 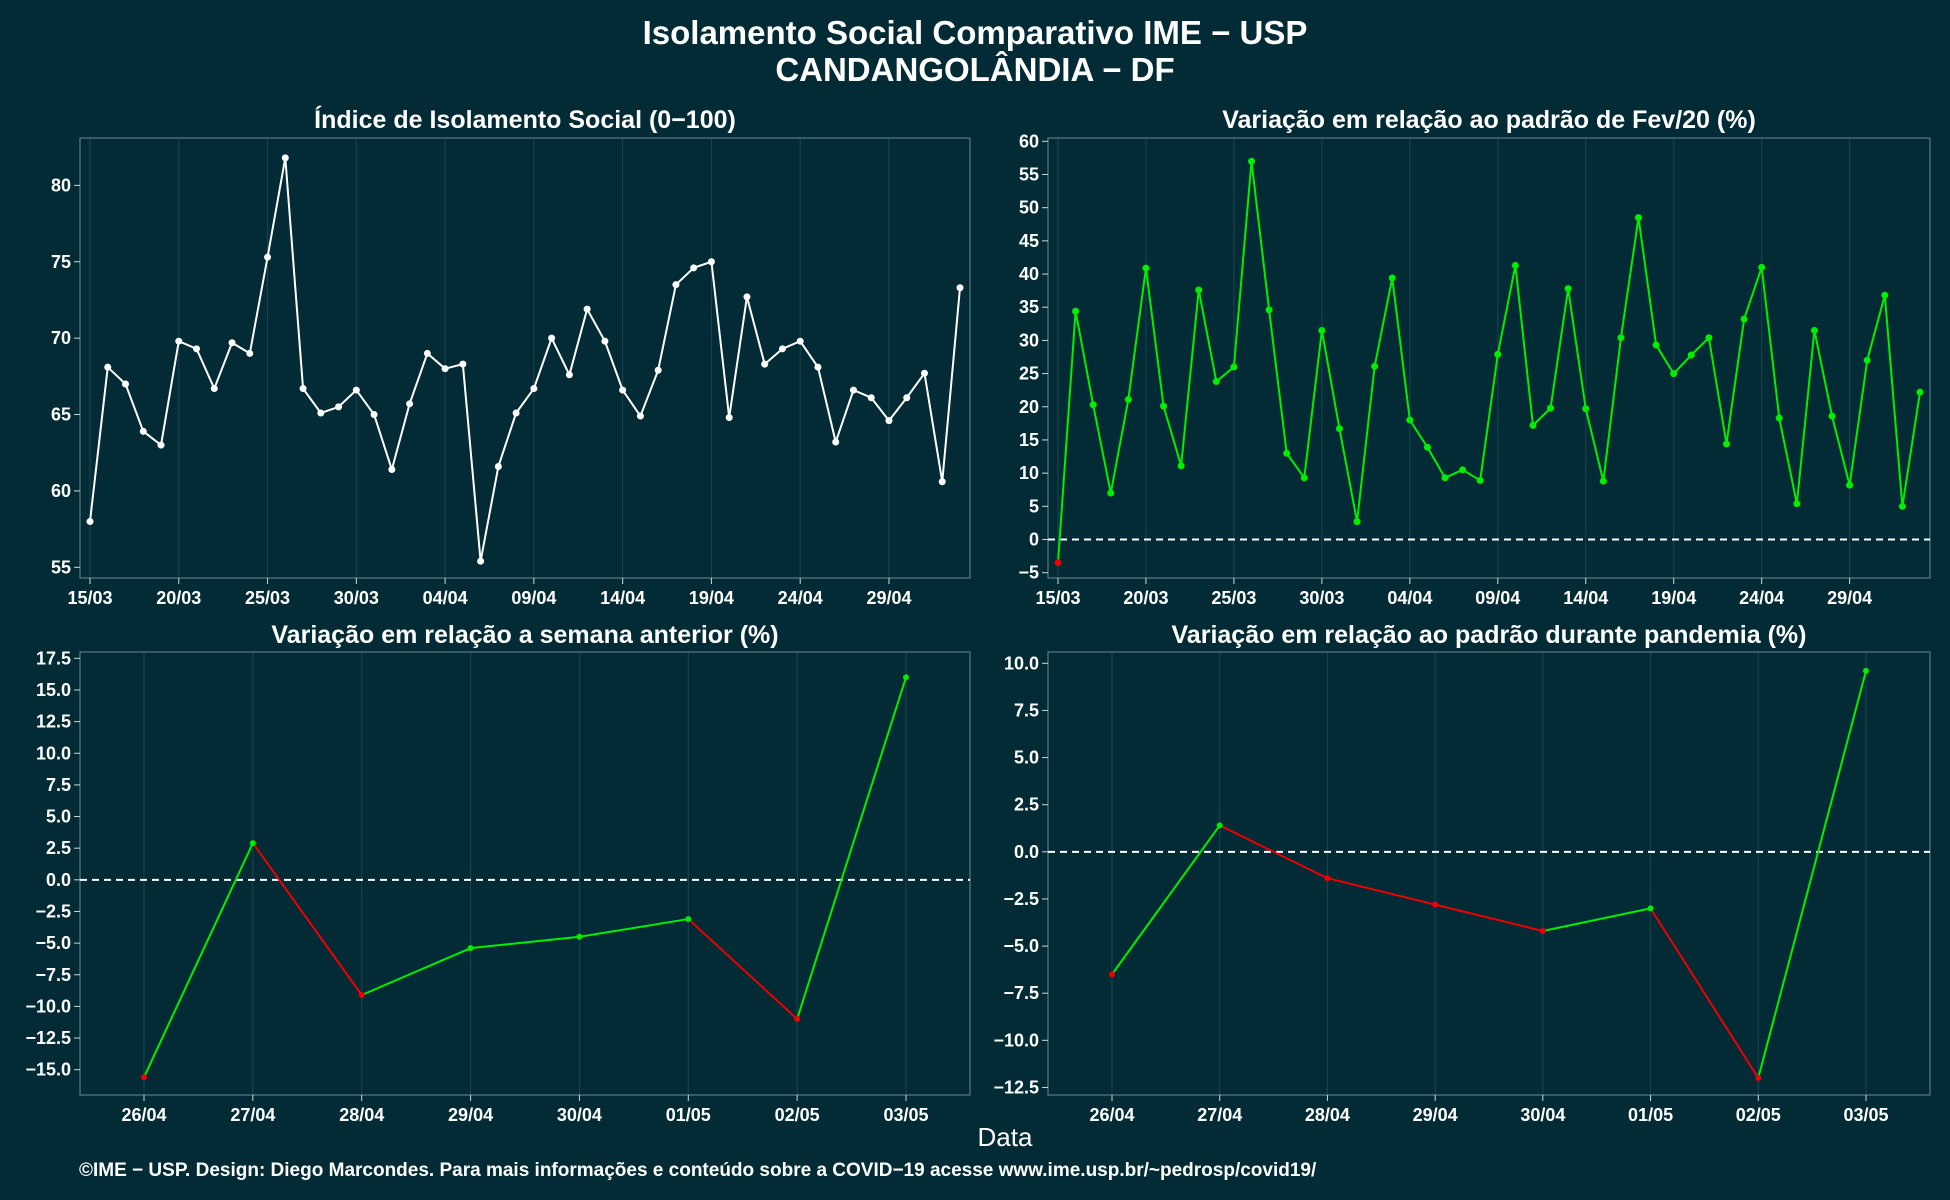 I want to click on x-tick-label: 03/05, so click(x=1865, y=1115).